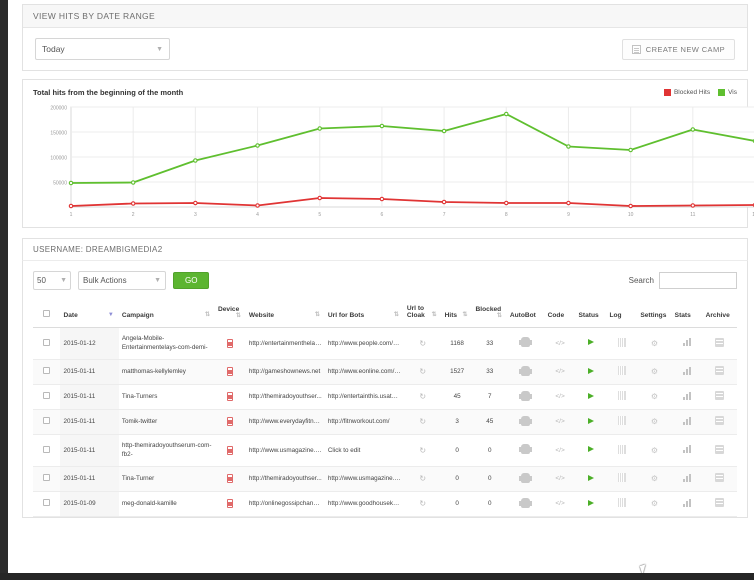  What do you see at coordinates (285, 372) in the screenshot?
I see `cell-website: http://gameshownews.net` at bounding box center [285, 372].